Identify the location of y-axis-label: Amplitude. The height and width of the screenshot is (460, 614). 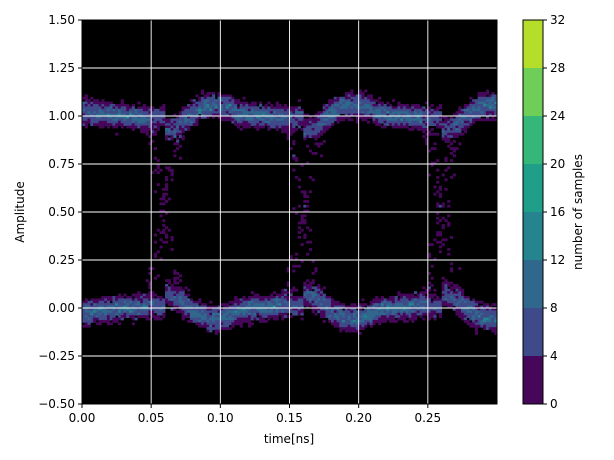
(20, 212).